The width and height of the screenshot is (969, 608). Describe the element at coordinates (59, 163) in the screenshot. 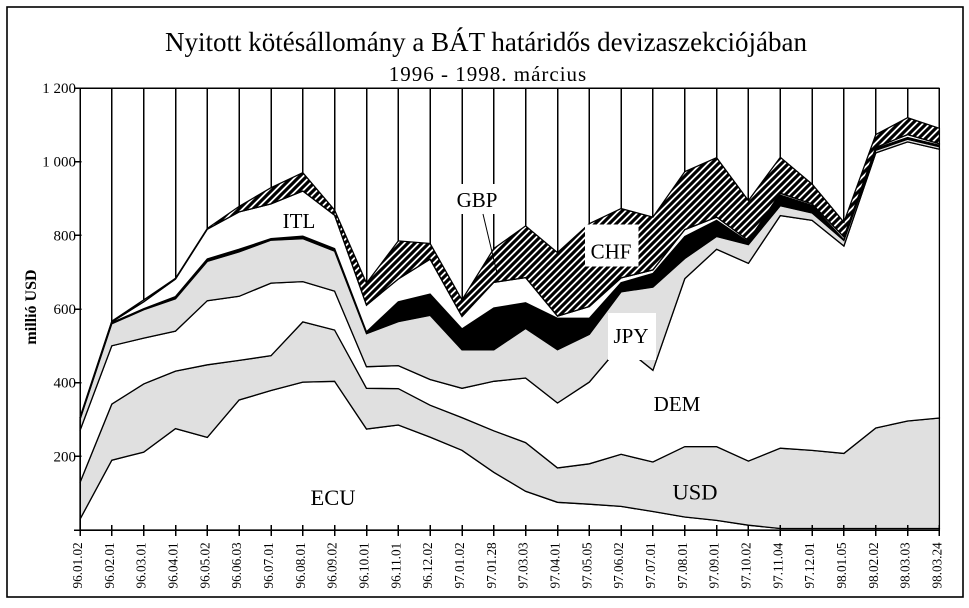

I see `svg-text: 1 000` at that location.